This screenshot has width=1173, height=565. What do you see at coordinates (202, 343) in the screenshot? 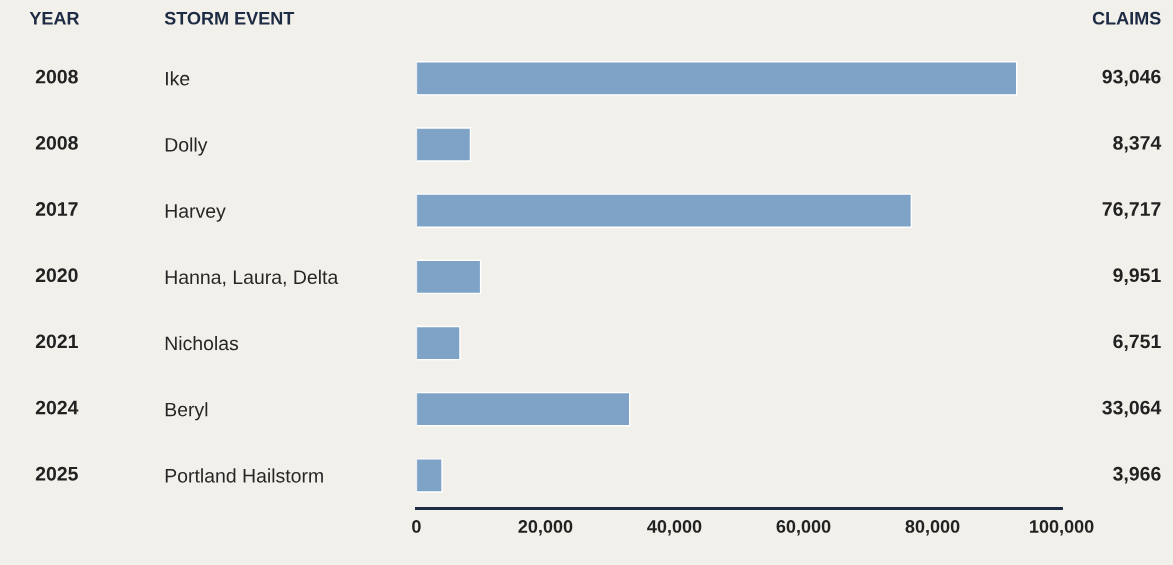
I see `y-tick-label: Nicholas` at bounding box center [202, 343].